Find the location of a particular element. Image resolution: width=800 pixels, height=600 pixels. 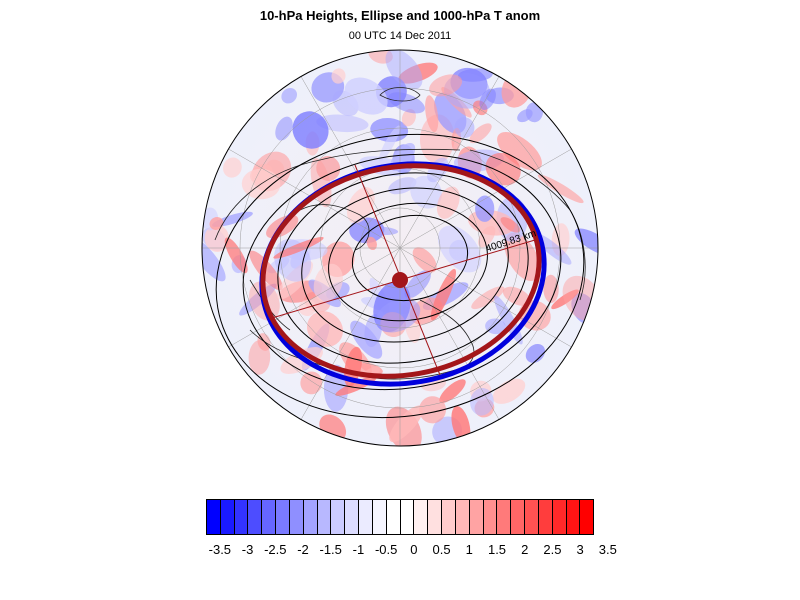

colorbar-label: 1.5 is located at coordinates (497, 549).